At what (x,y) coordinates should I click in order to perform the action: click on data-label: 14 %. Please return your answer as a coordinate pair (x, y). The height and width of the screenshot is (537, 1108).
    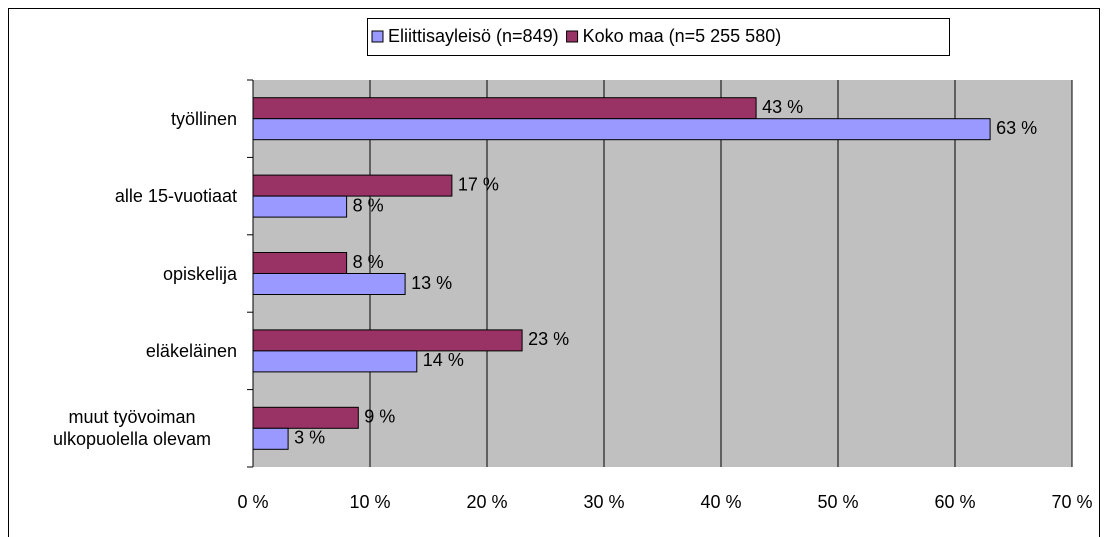
    Looking at the image, I should click on (443, 360).